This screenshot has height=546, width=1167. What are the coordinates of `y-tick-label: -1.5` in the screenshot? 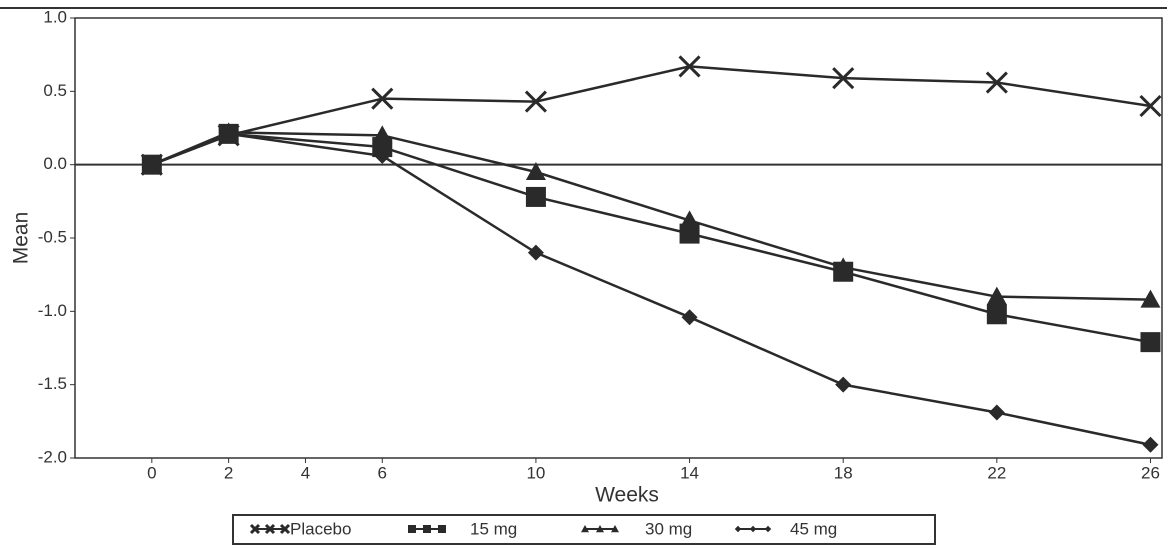 It's located at (52, 383).